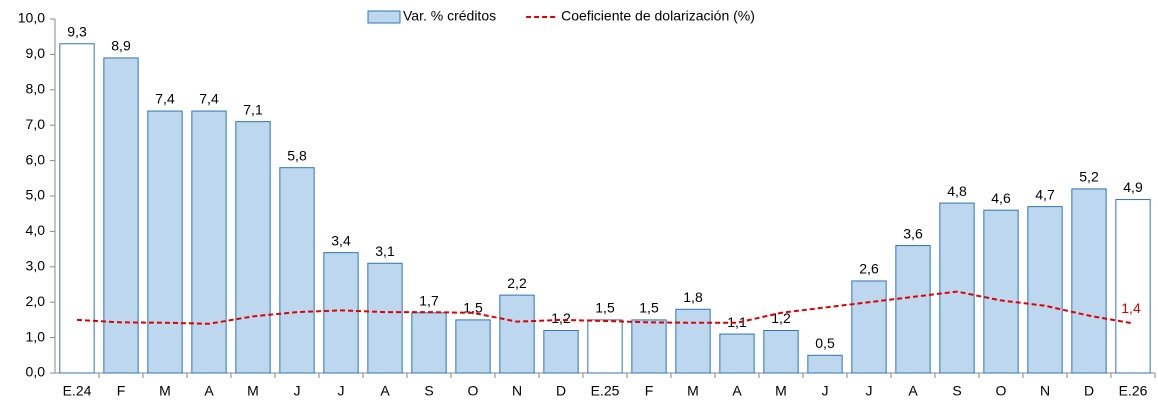 The height and width of the screenshot is (405, 1158). What do you see at coordinates (693, 297) in the screenshot?
I see `bar-value-label: 1,8` at bounding box center [693, 297].